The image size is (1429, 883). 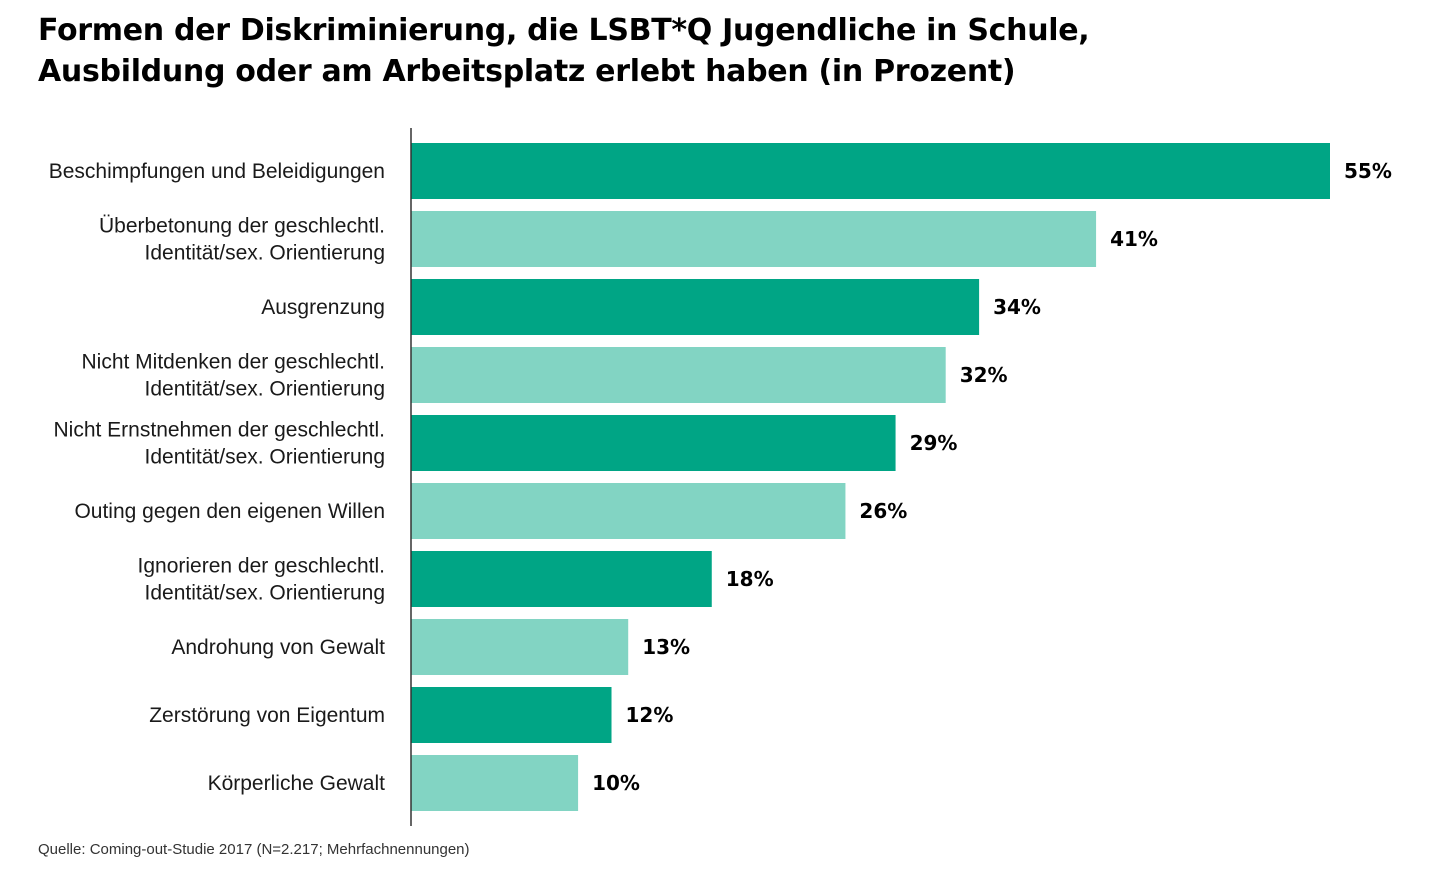 I want to click on category-label-line: Nicht Ernstnehmen der geschlechtl., so click(x=220, y=430).